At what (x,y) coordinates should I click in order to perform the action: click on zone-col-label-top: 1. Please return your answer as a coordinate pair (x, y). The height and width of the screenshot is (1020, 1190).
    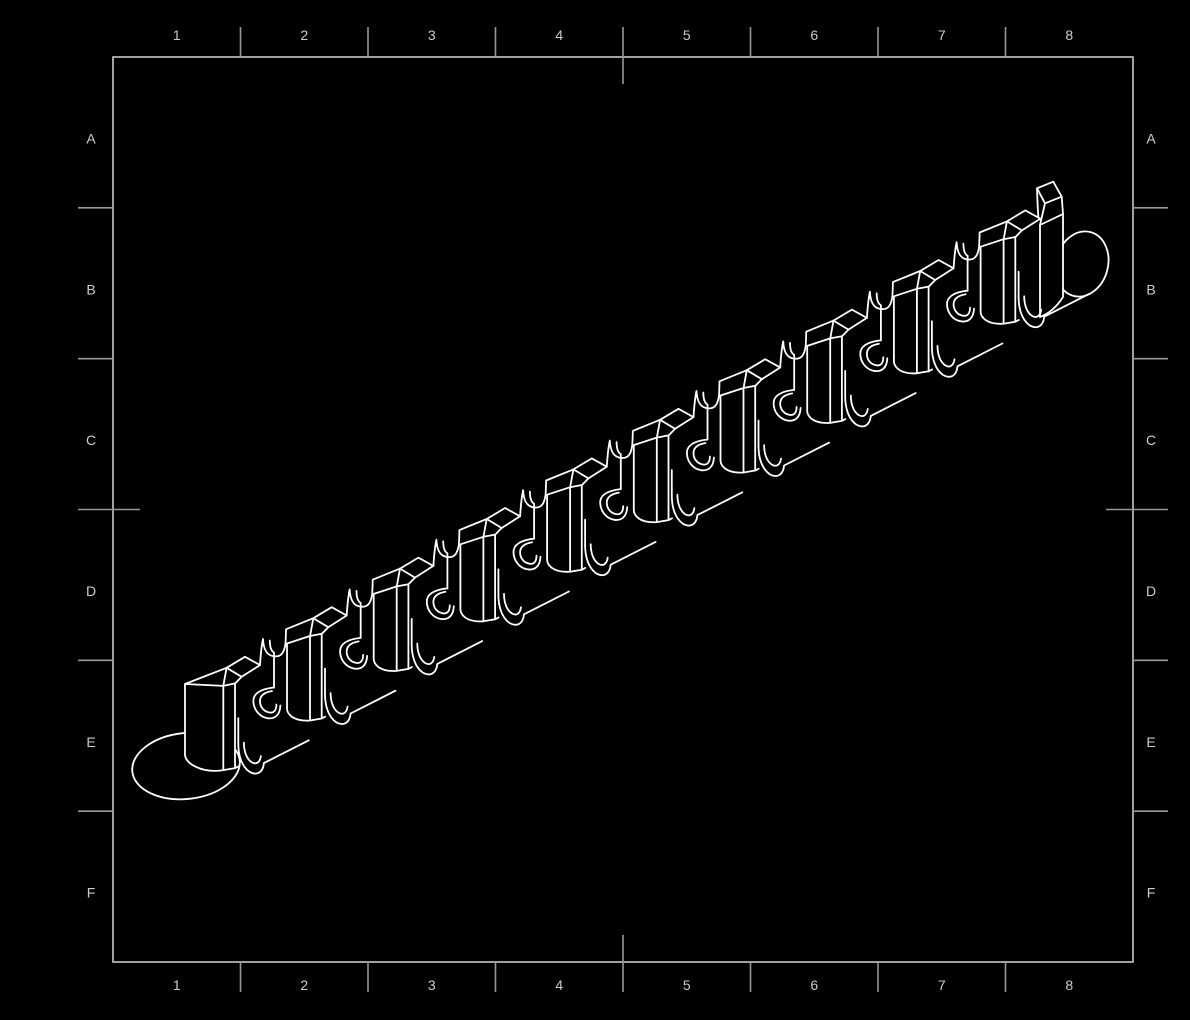
    Looking at the image, I should click on (177, 35).